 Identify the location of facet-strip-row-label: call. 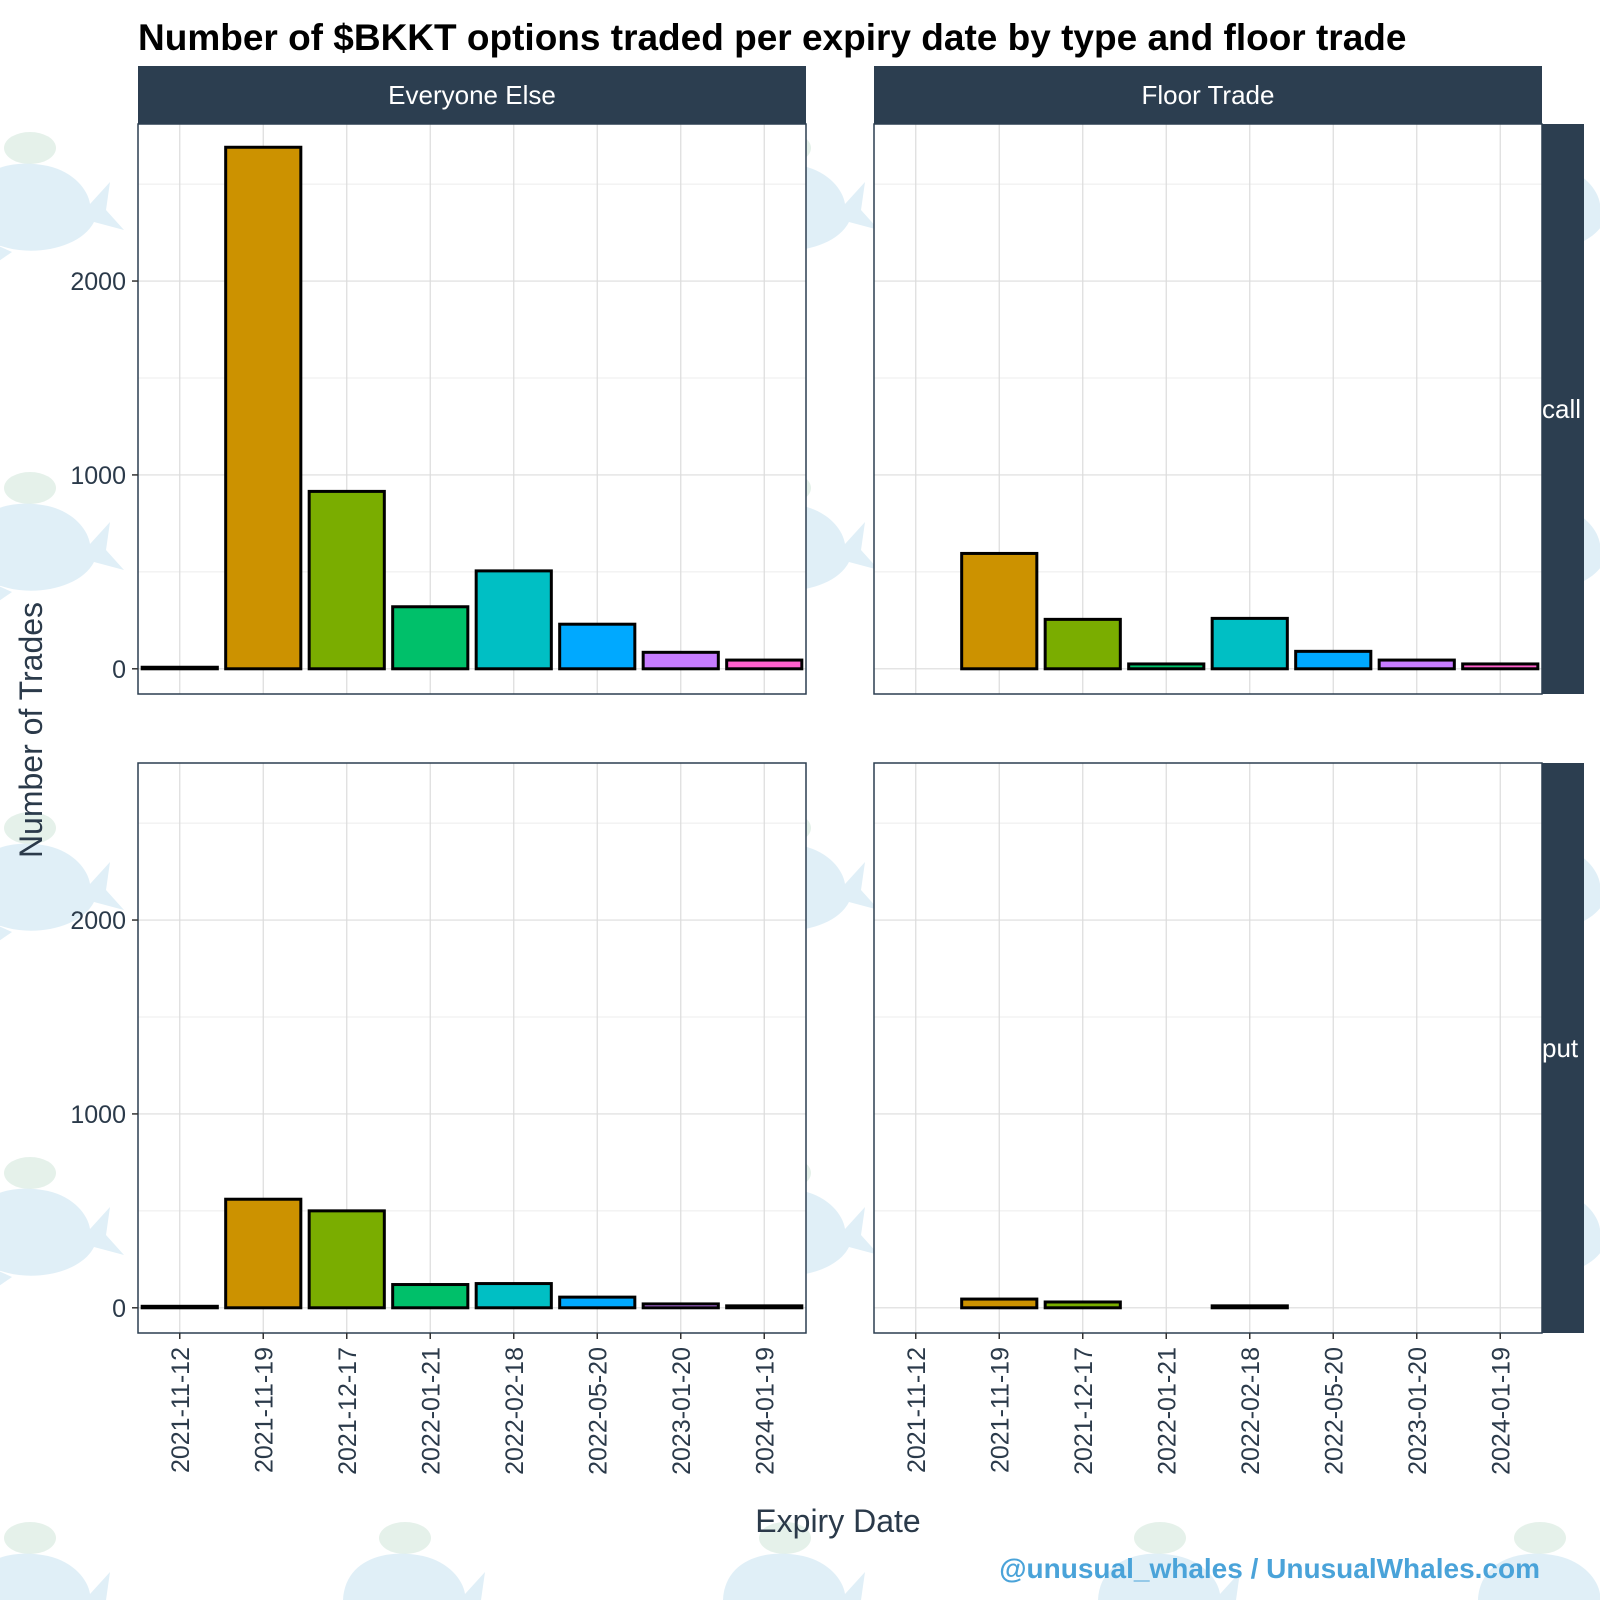
(1561, 409).